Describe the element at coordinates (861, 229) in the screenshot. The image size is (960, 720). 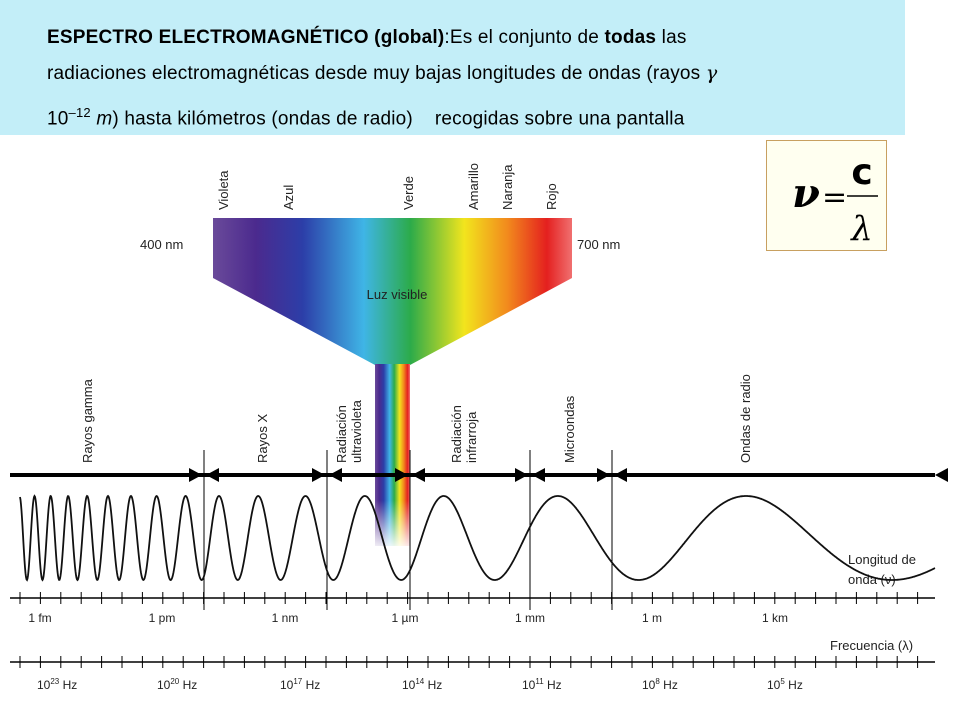
I see `formula: λ` at that location.